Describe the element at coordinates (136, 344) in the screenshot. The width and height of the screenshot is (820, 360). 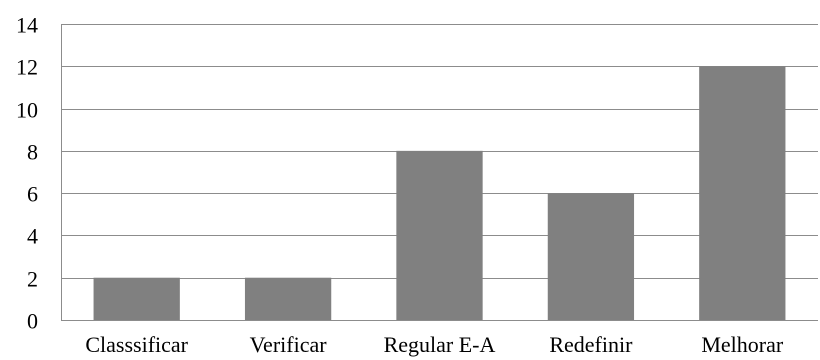
I see `x-category-label-0: Classsificar` at that location.